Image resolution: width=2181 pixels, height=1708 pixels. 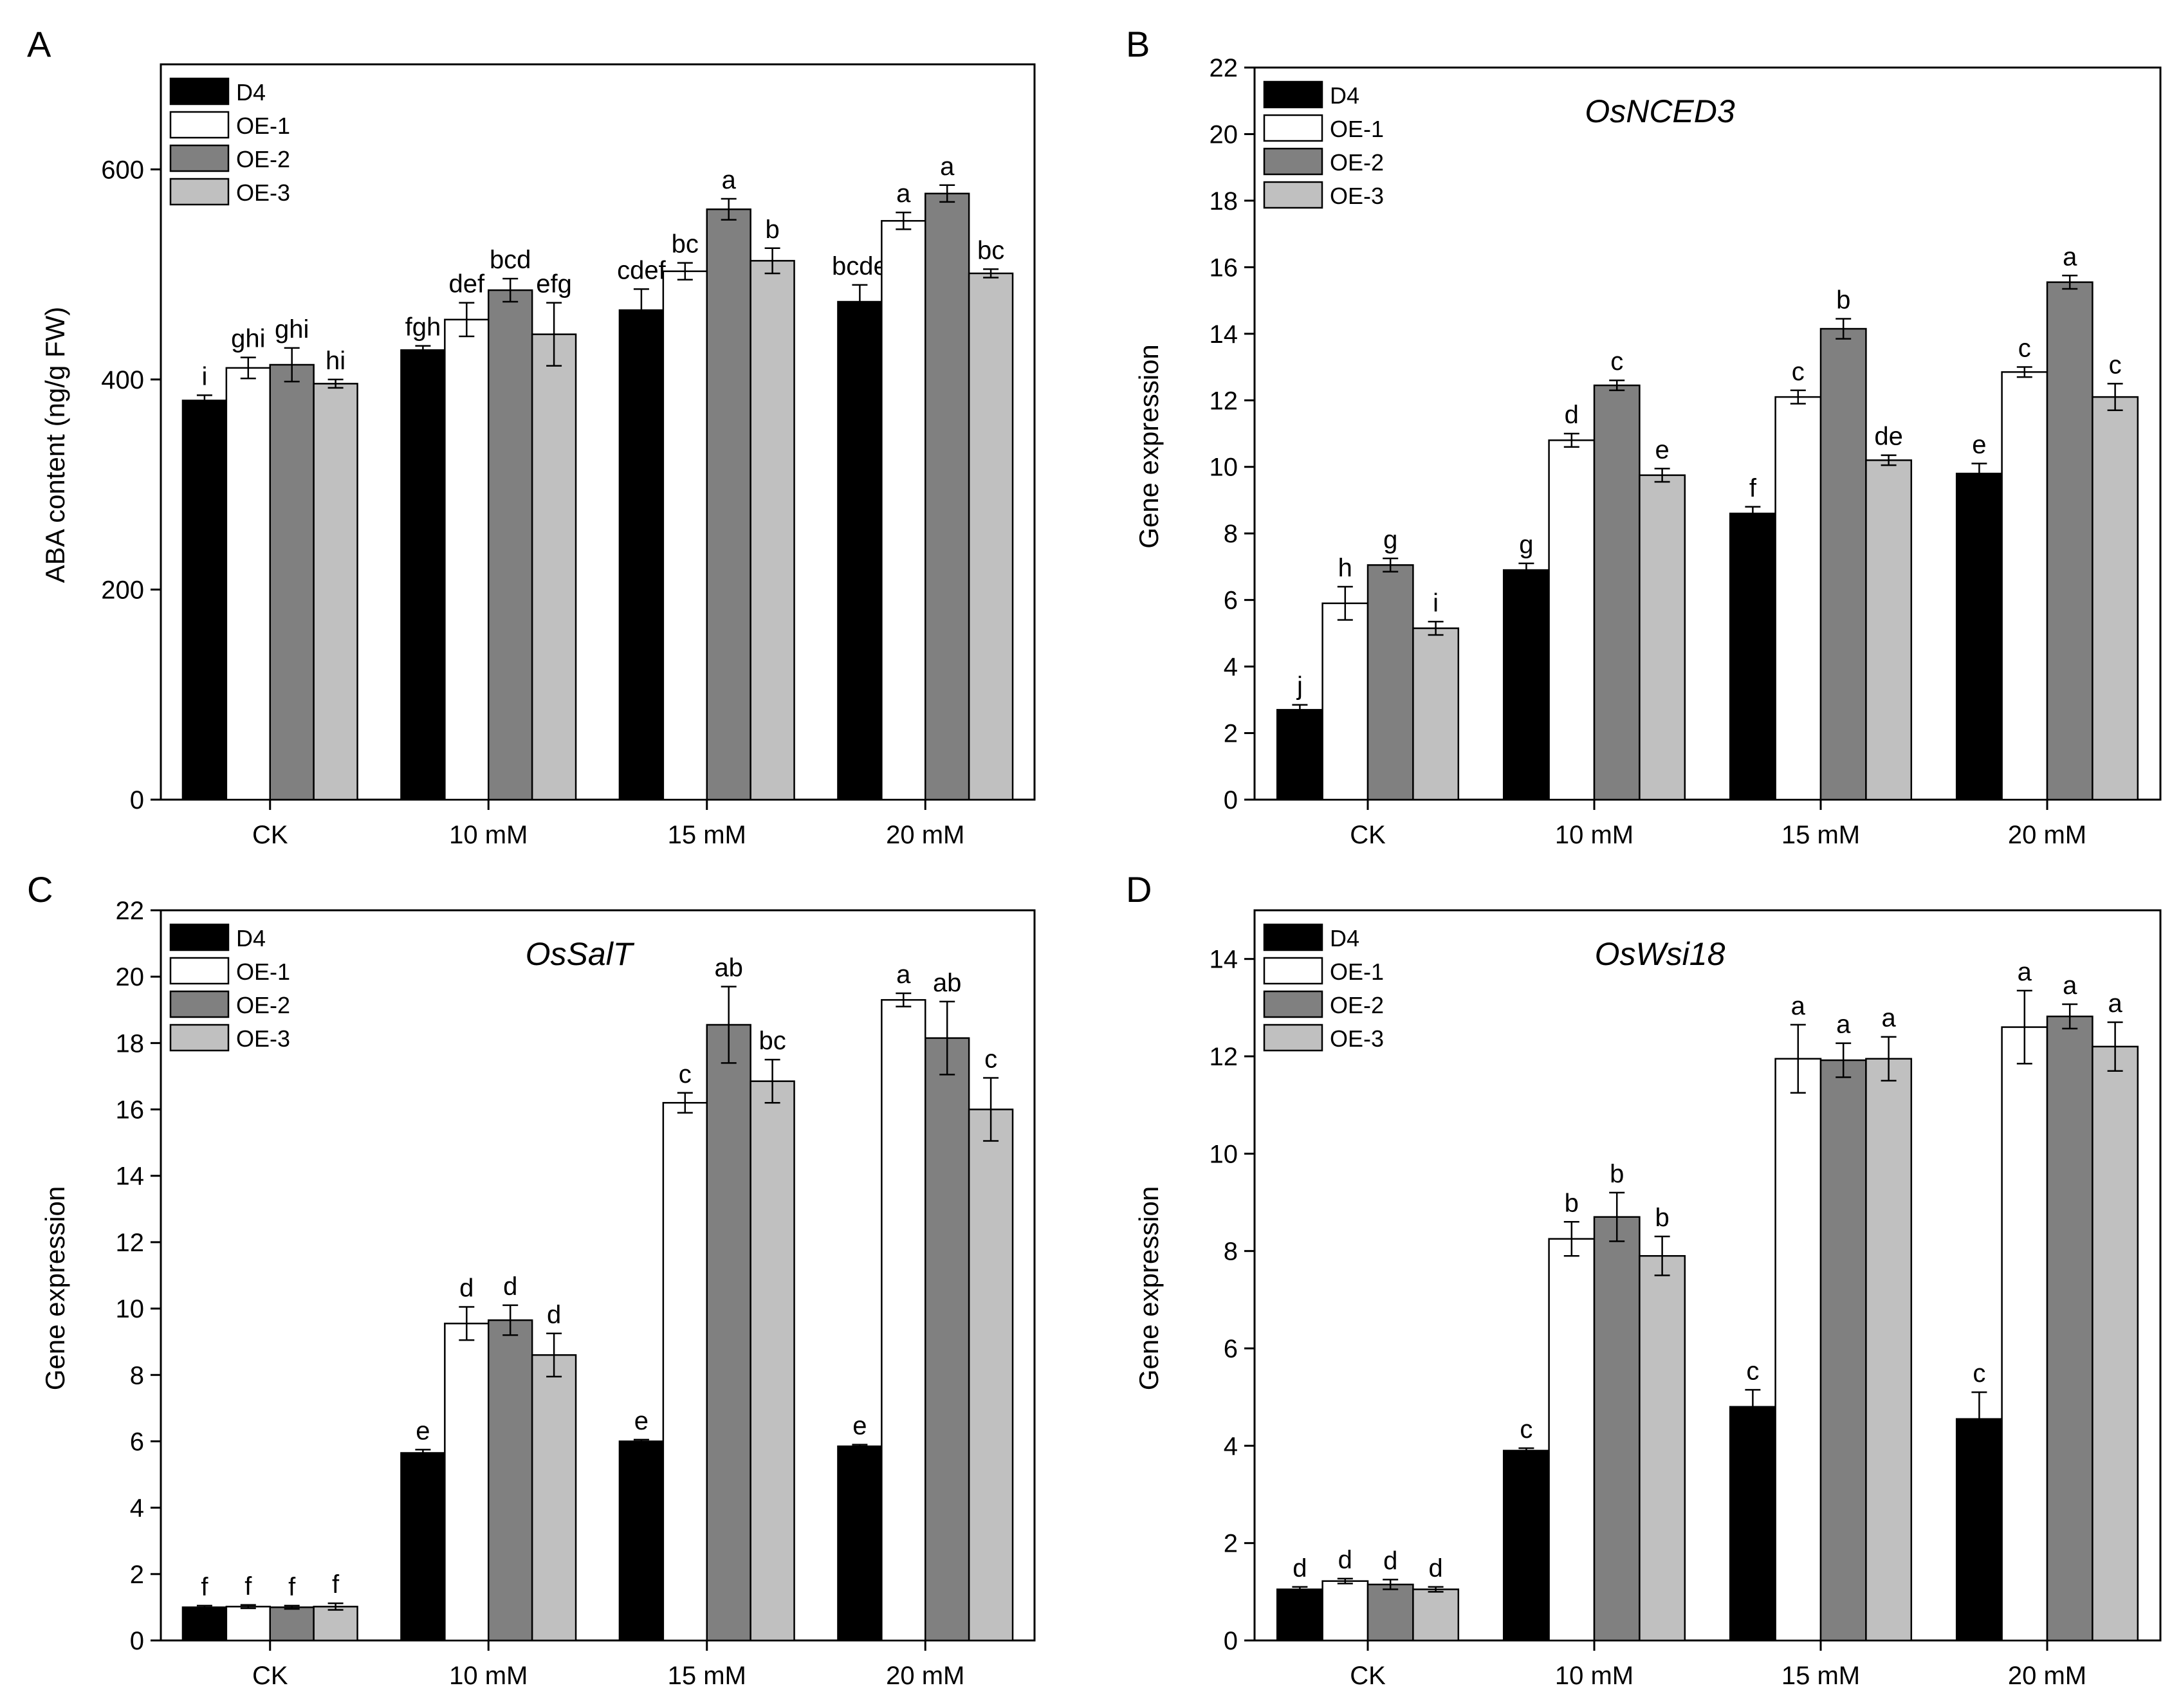 I want to click on legend-label: OE-1, so click(x=1357, y=129).